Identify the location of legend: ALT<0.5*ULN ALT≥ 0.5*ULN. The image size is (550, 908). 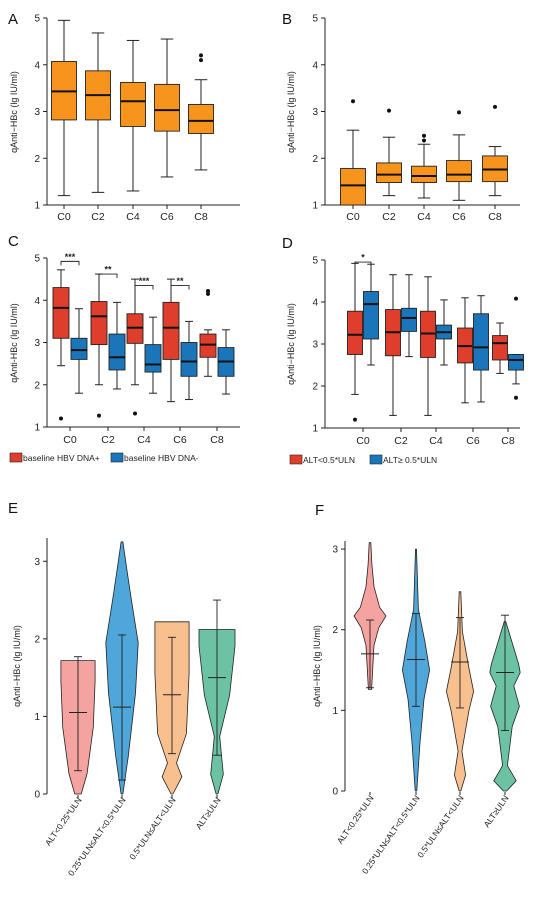
(363, 459).